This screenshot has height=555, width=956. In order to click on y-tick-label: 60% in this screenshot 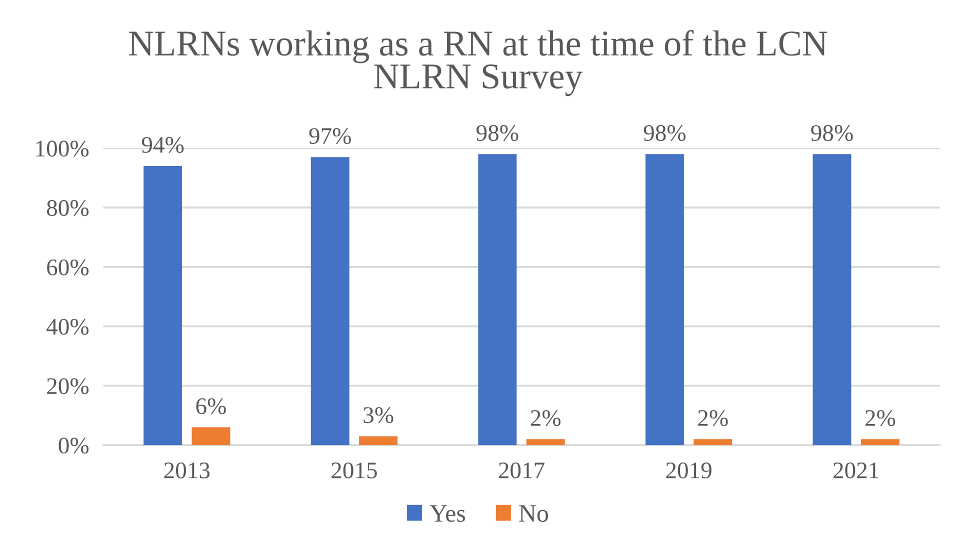, I will do `click(68, 267)`.